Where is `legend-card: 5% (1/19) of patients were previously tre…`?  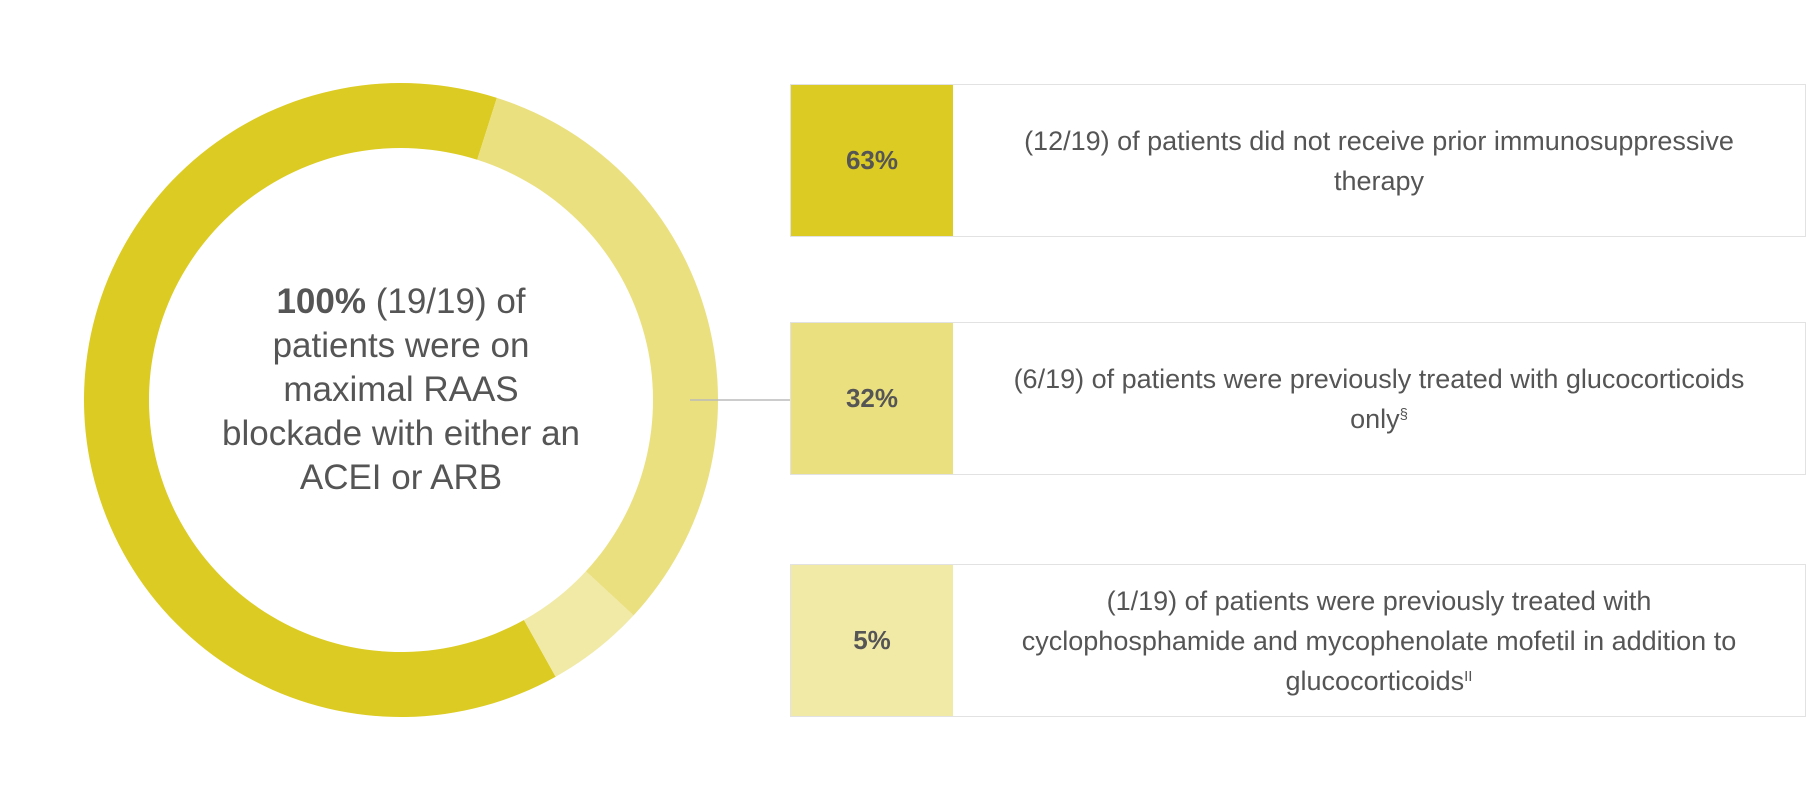 legend-card: 5% (1/19) of patients were previously tre… is located at coordinates (1298, 640).